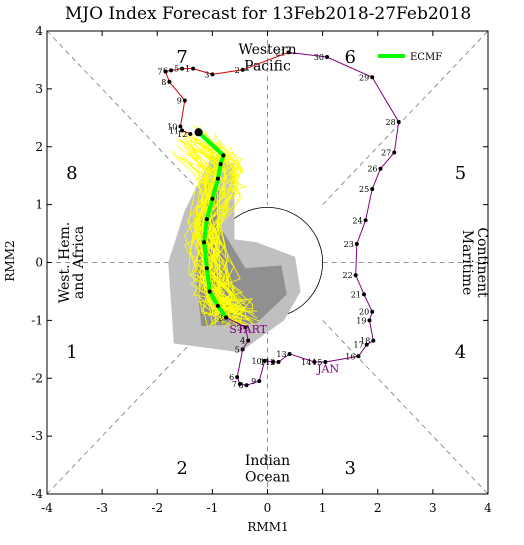 This screenshot has width=524, height=545. Describe the element at coordinates (267, 66) in the screenshot. I see `region-label-top: Pacific` at that location.